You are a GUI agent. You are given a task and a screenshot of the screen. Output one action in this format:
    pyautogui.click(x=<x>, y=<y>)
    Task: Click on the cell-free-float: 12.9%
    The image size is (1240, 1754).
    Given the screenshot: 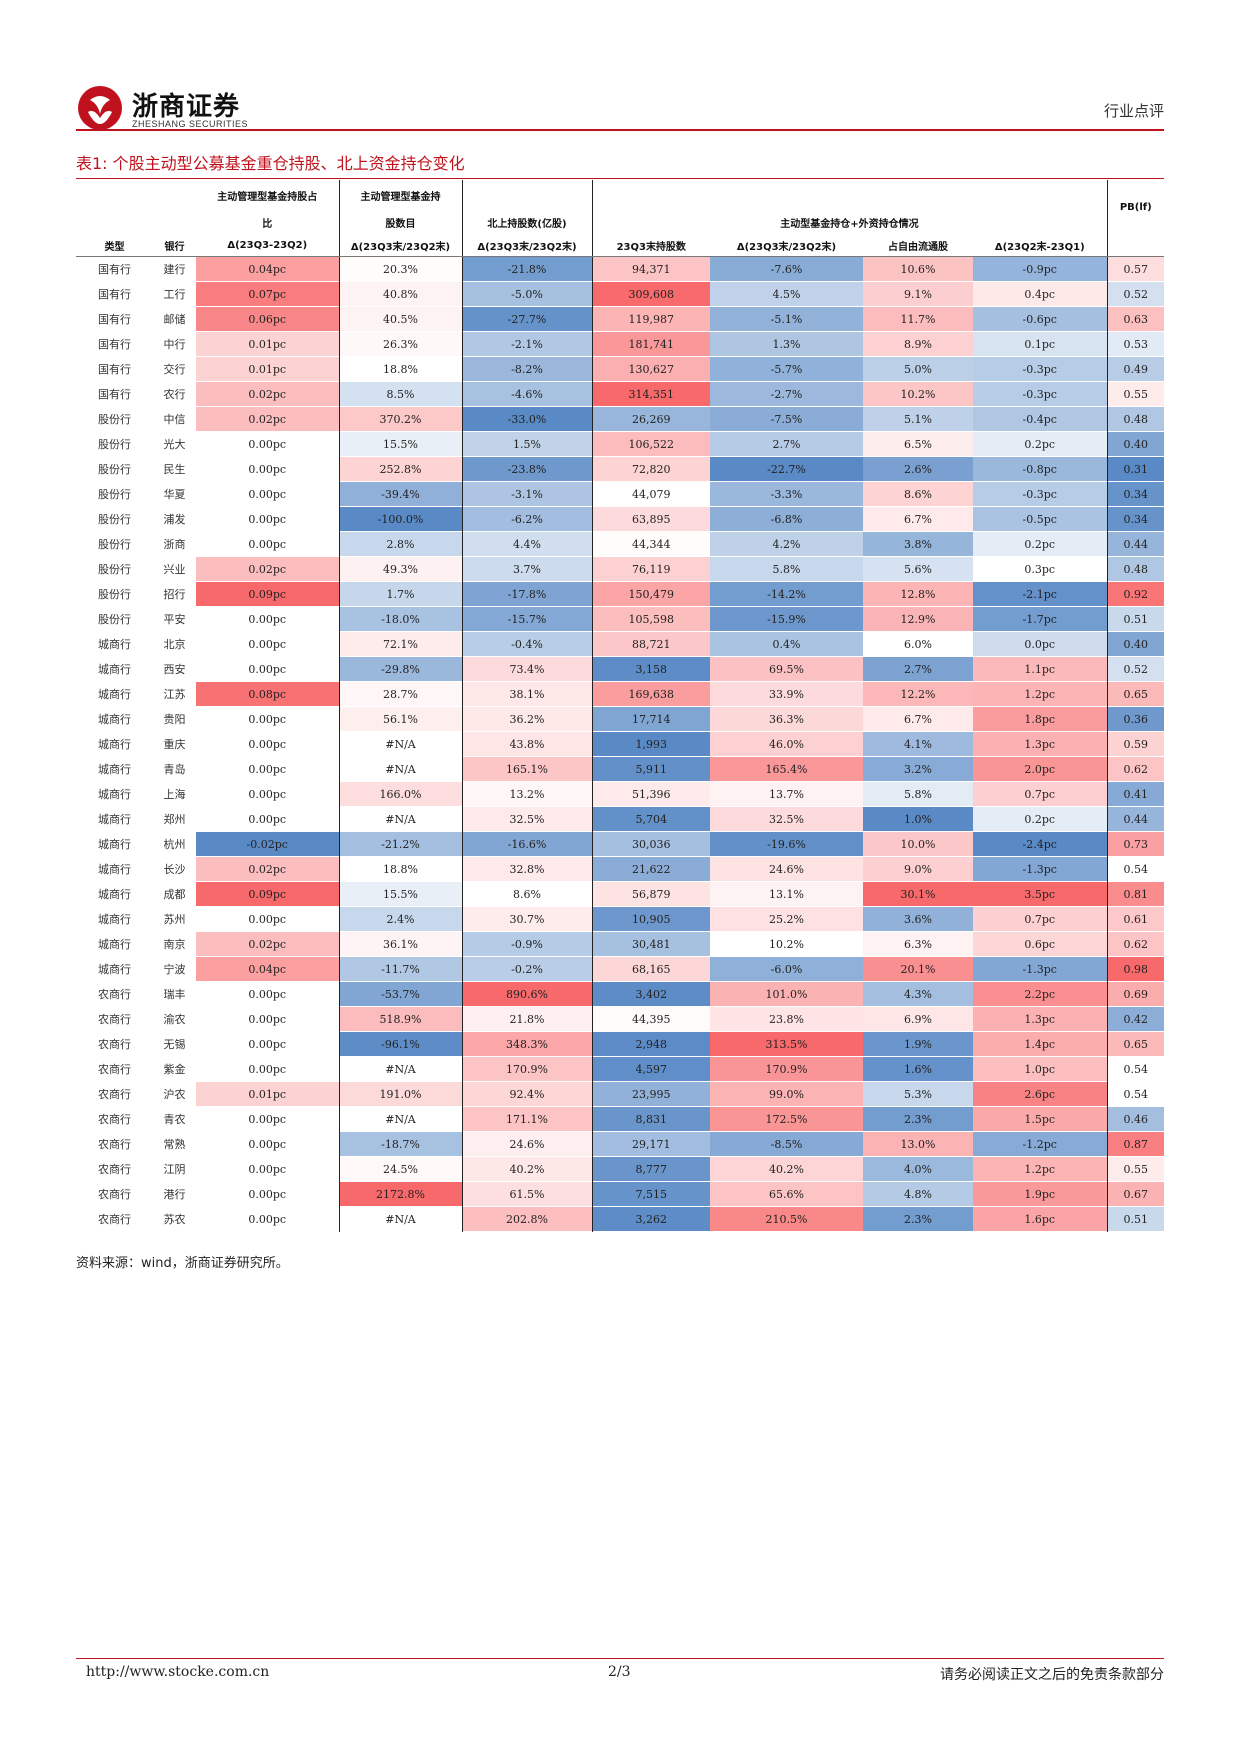 What is the action you would take?
    pyautogui.click(x=918, y=619)
    